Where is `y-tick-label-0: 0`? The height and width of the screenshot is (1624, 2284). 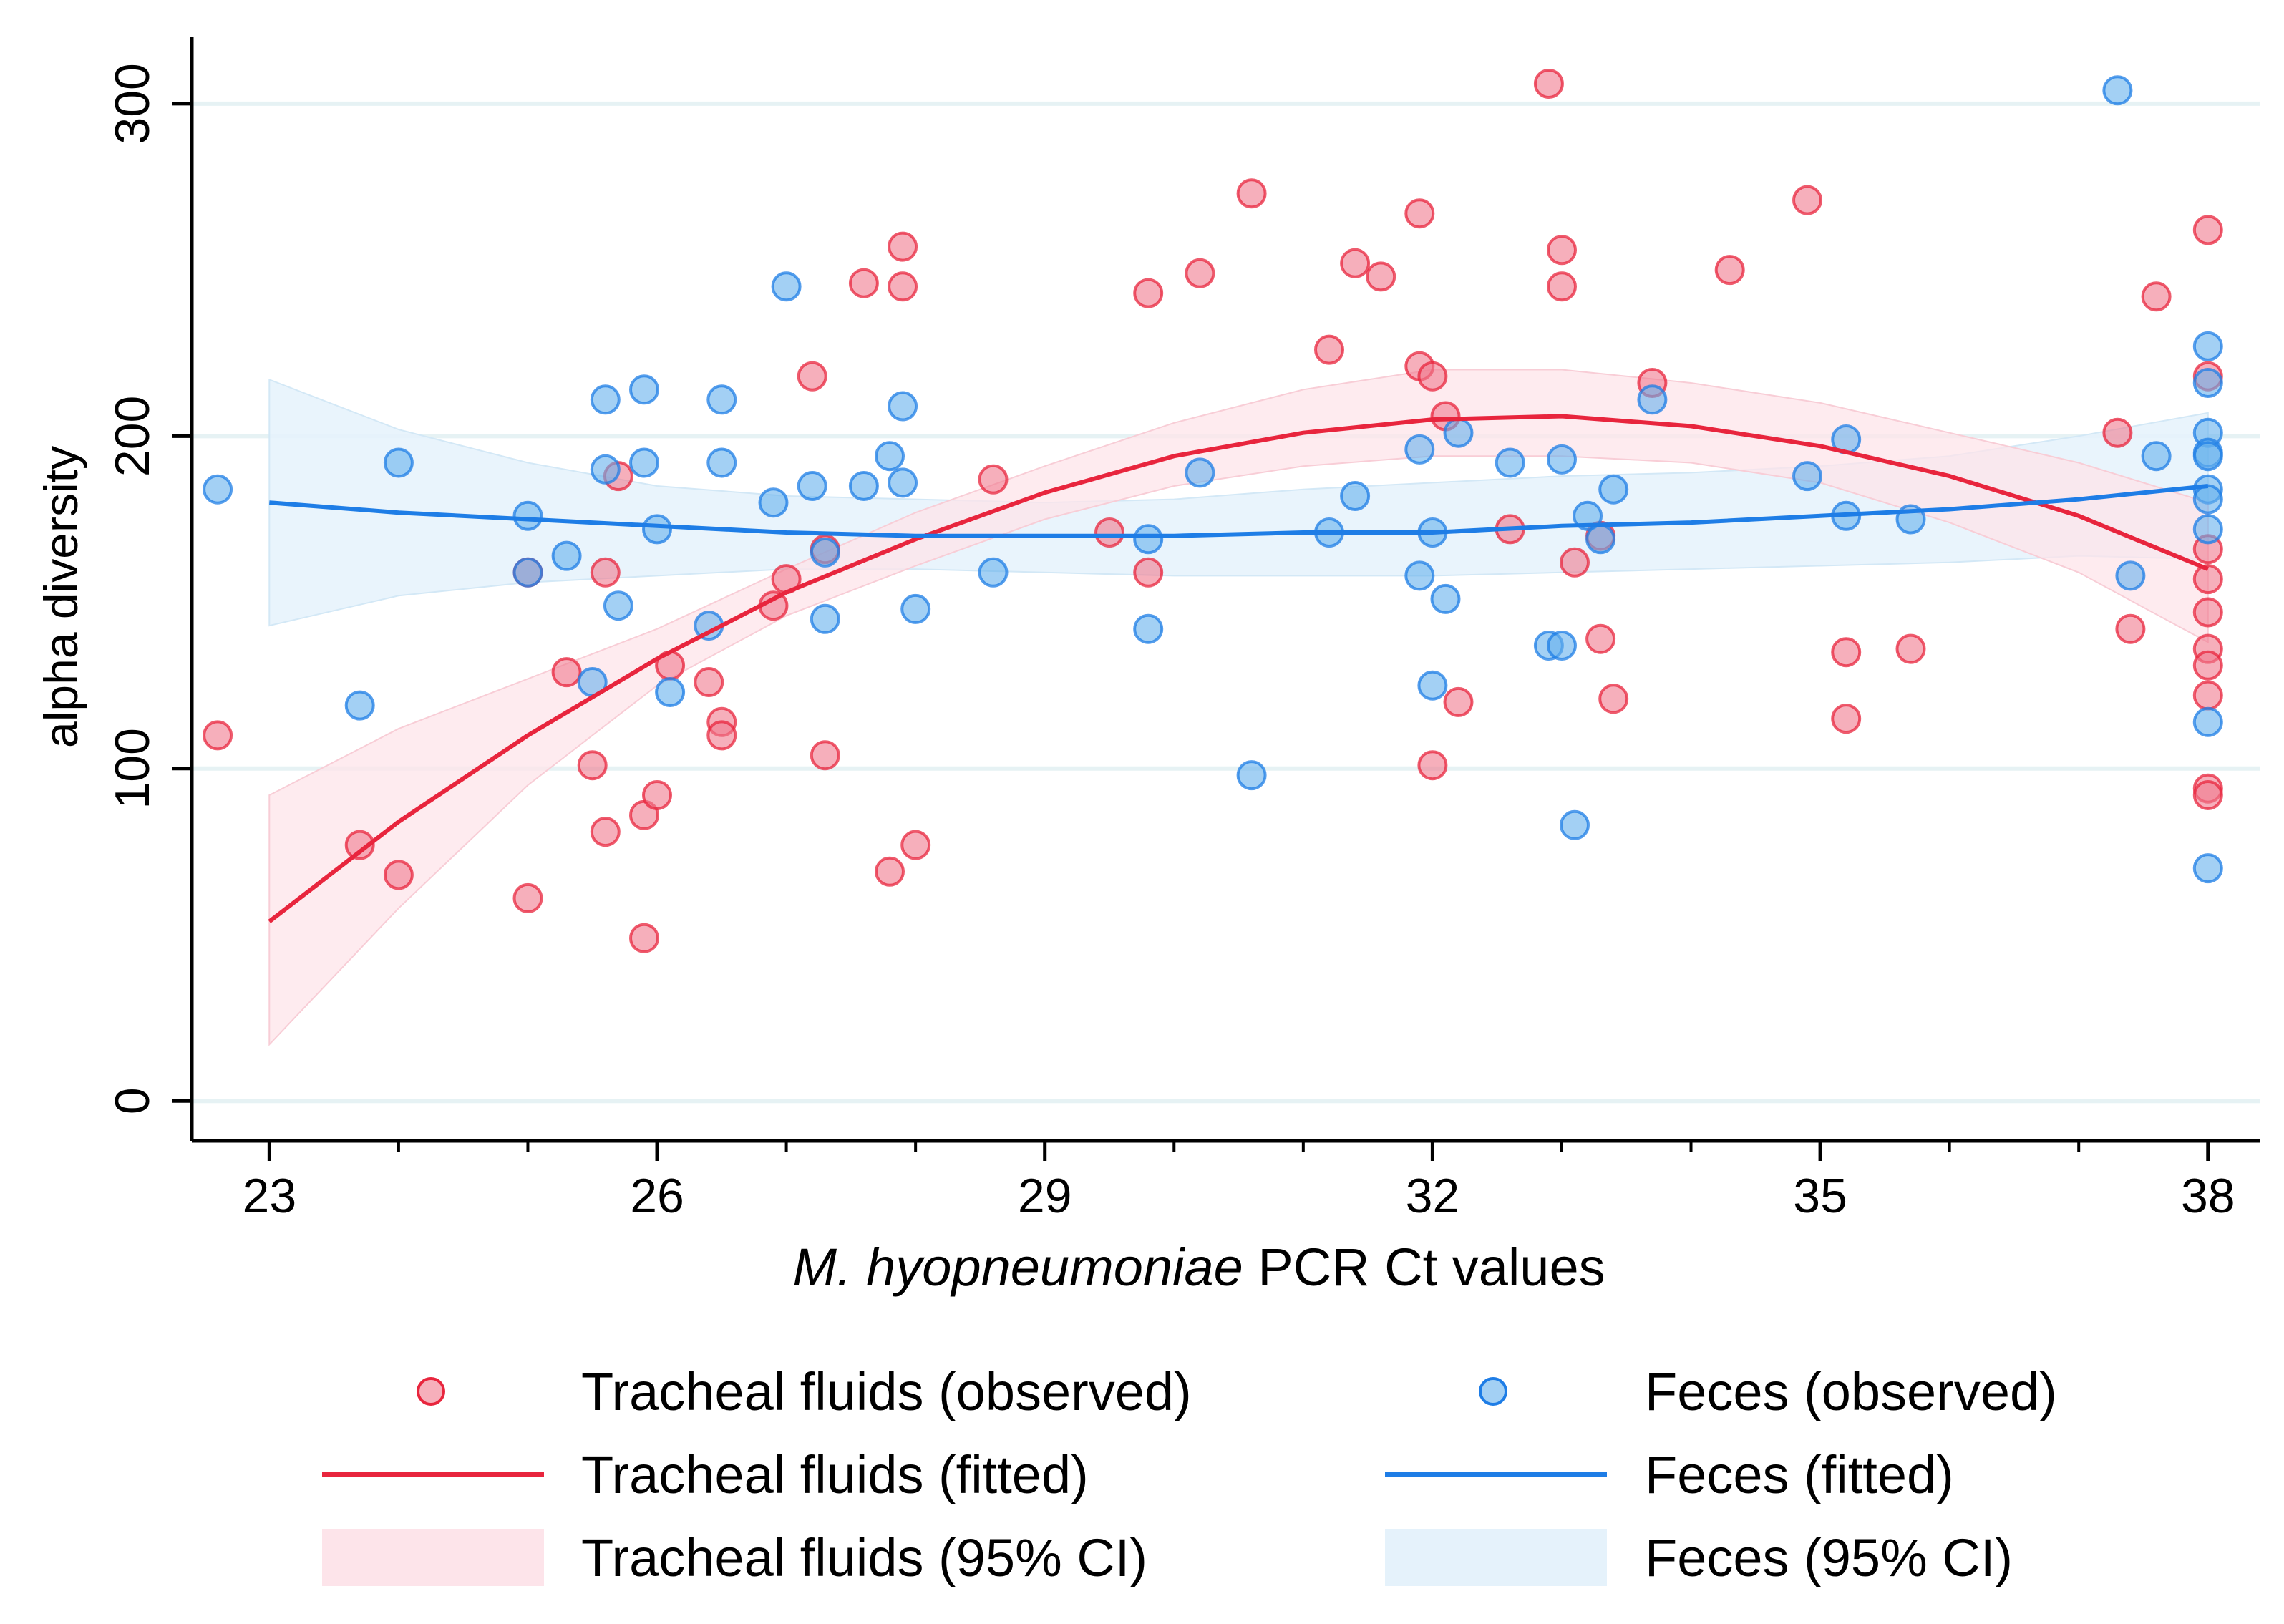 y-tick-label-0: 0 is located at coordinates (132, 1100).